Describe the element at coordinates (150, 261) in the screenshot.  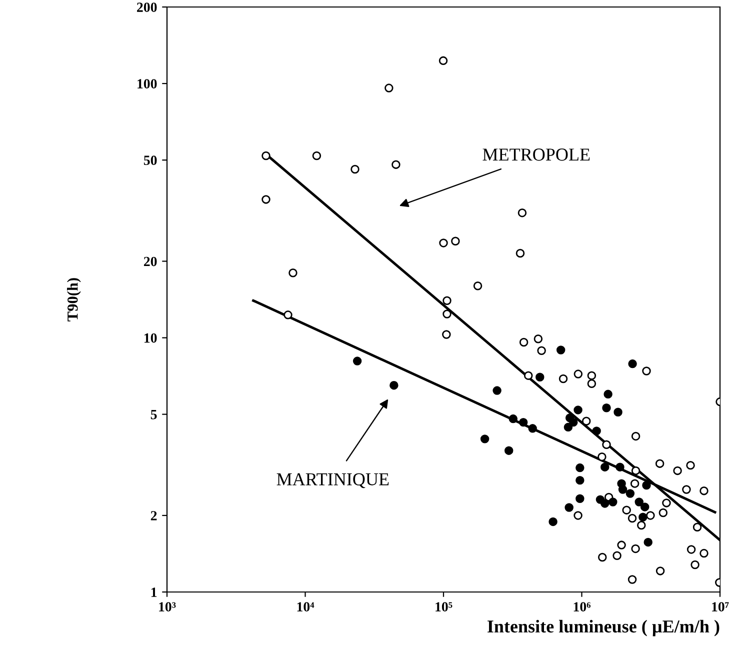
I see `y-tick-label: 20` at that location.